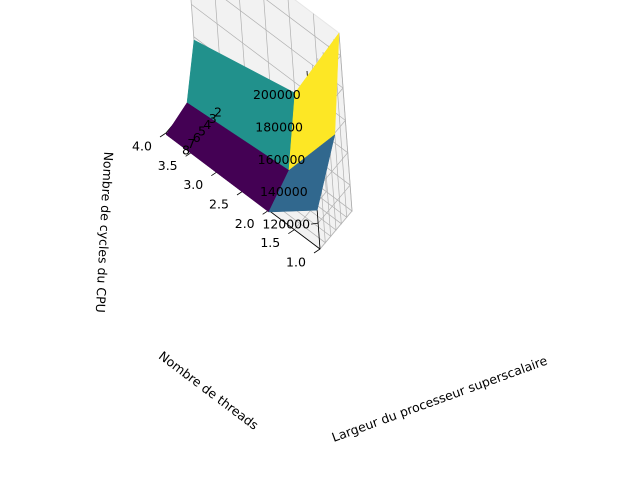  Describe the element at coordinates (286, 224) in the screenshot. I see `z-tick-label: 120000` at that location.